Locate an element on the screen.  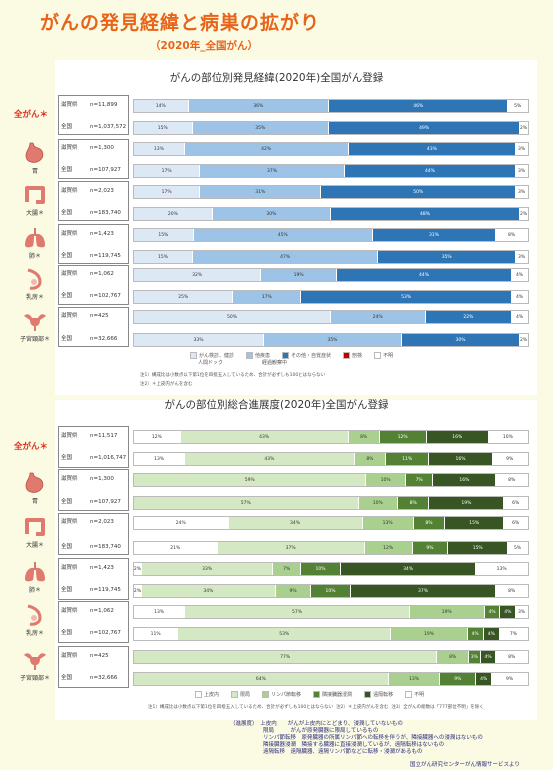
row-label: 滋賀県 n=1,423 is located at coordinates (93, 234).